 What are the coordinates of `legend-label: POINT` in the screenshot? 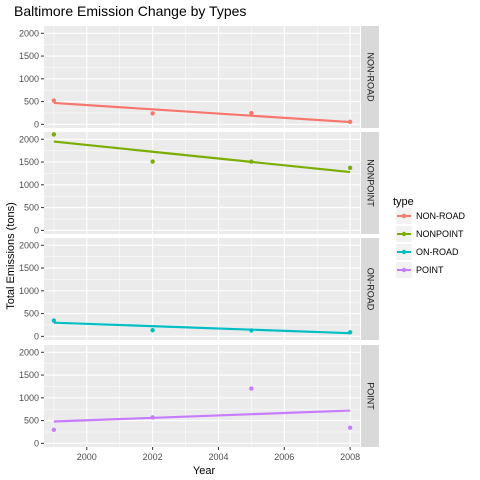 It's located at (430, 270).